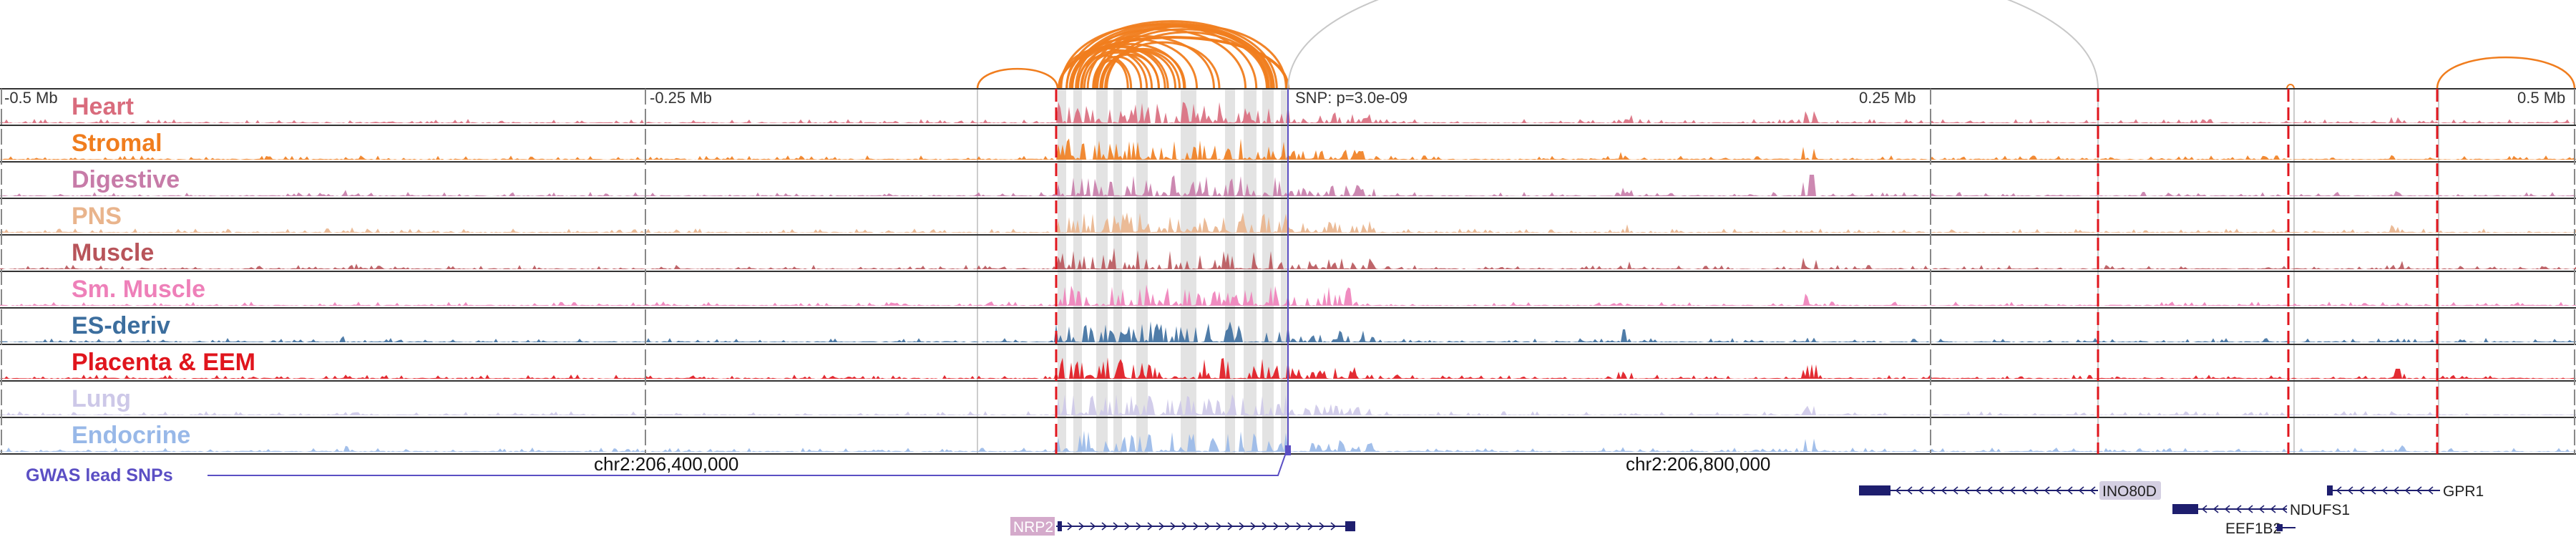 This screenshot has height=537, width=2576. What do you see at coordinates (1182, 464) in the screenshot?
I see `coordinate-labels: chr2:206,400,000 chr2:206,800,000` at bounding box center [1182, 464].